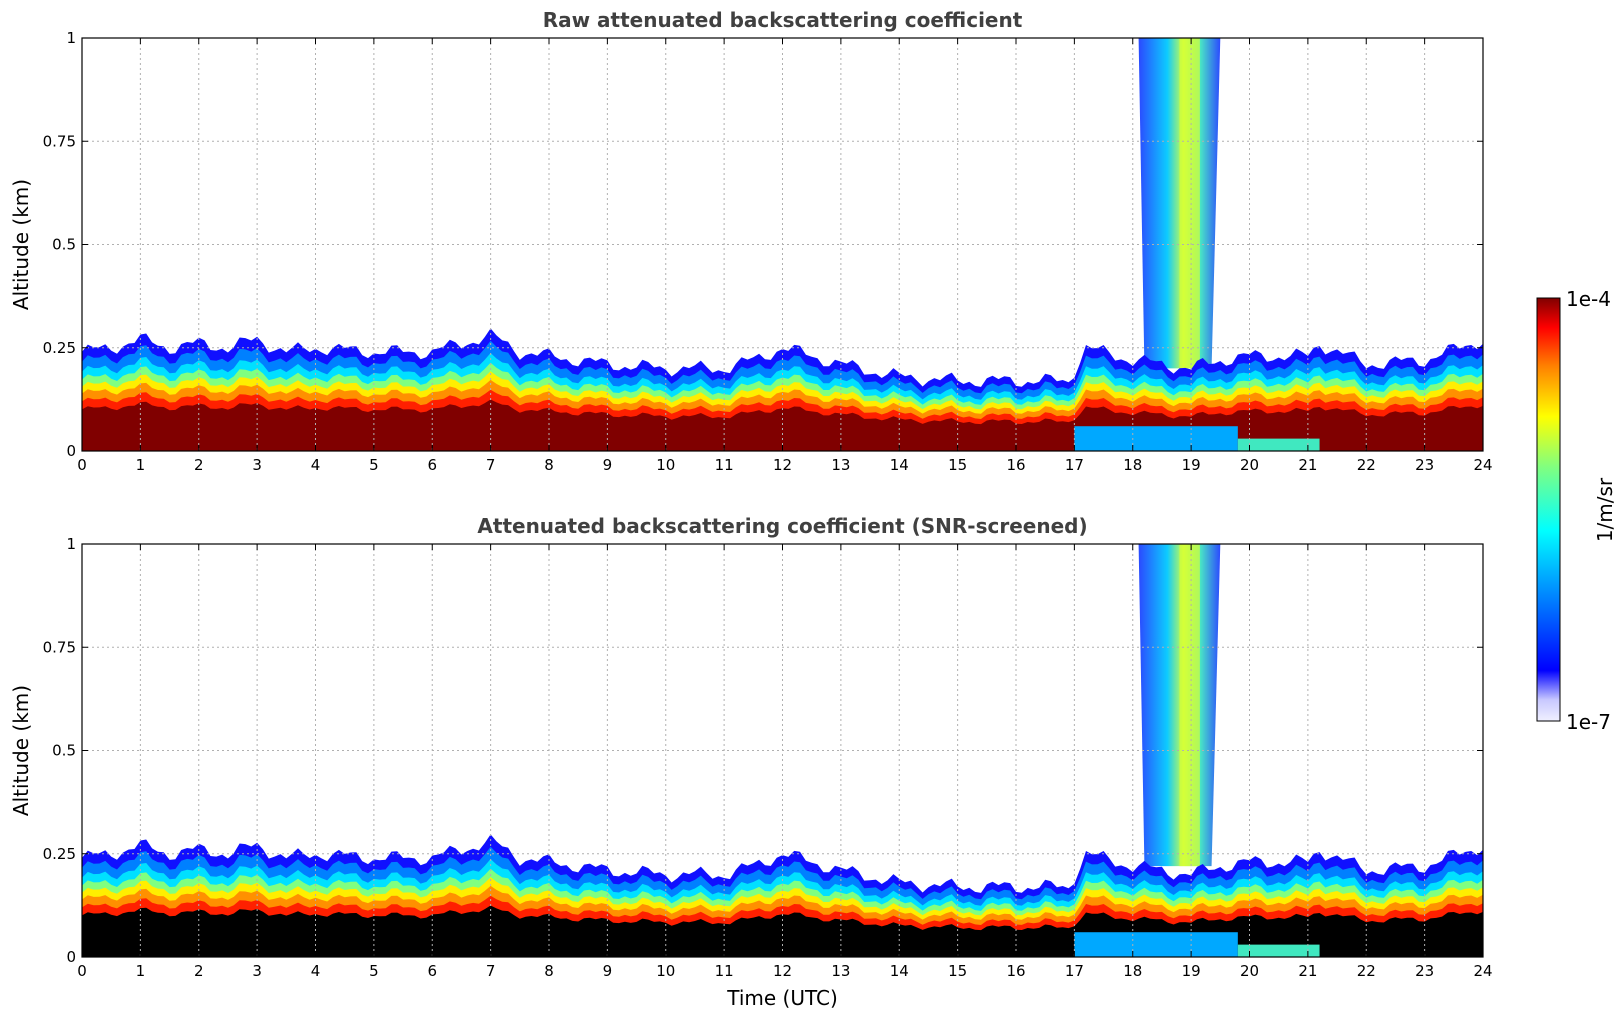 Image resolution: width=1621 pixels, height=1024 pixels. Describe the element at coordinates (1576, 510) in the screenshot. I see `colorbar: 1e-4 1e-7 1/m/sr` at that location.